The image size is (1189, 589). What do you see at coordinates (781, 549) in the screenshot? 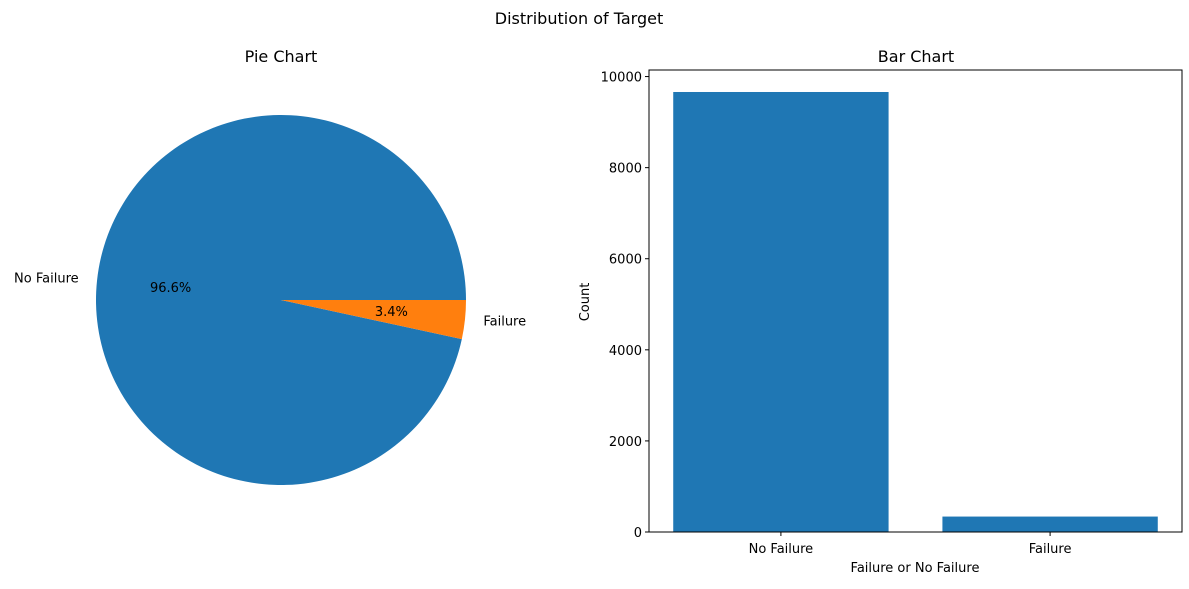
I see `x-tick-label: No Failure` at bounding box center [781, 549].